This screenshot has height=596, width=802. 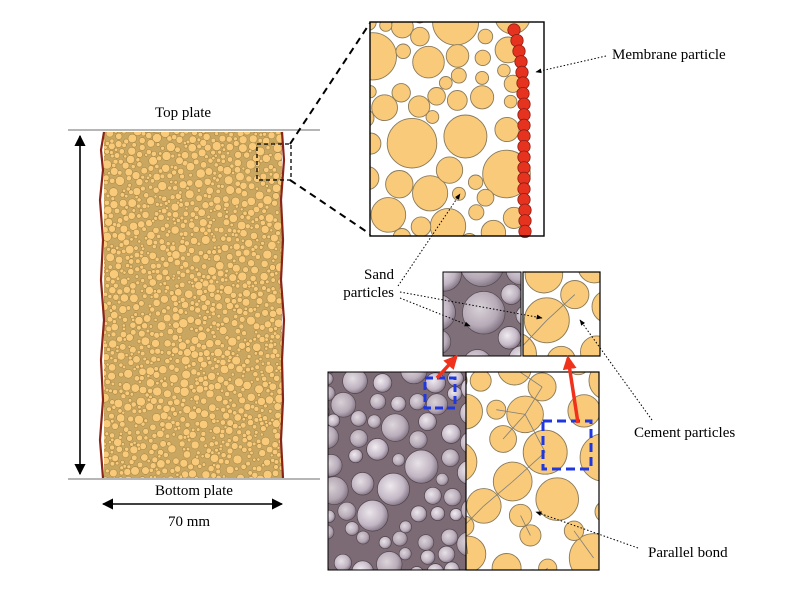 What do you see at coordinates (193, 305) in the screenshot?
I see `specimen` at bounding box center [193, 305].